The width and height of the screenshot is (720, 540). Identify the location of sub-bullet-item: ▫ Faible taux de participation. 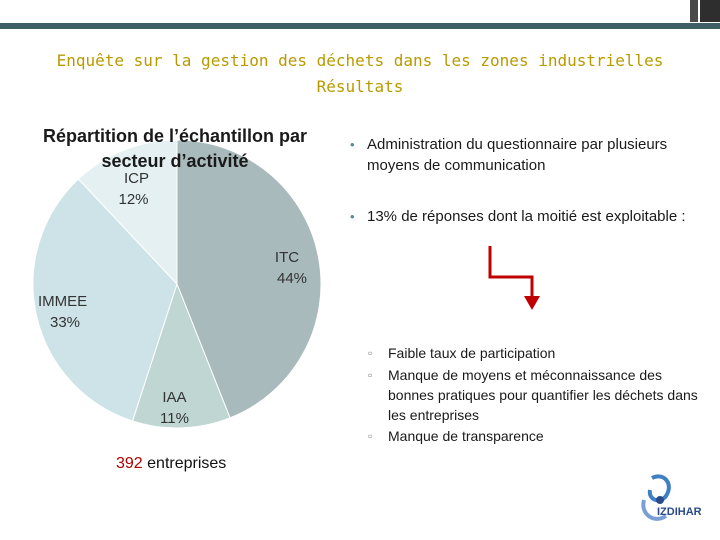
(538, 353).